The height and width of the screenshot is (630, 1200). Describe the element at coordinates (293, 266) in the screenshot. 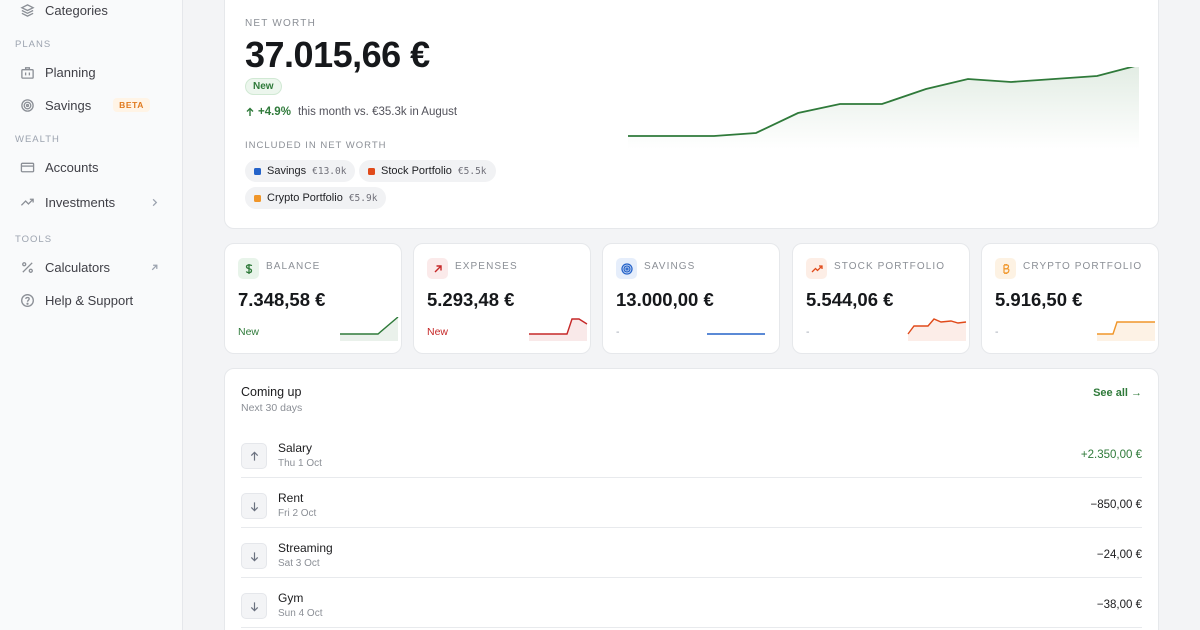

I see `stat-label: BALANCE` at that location.